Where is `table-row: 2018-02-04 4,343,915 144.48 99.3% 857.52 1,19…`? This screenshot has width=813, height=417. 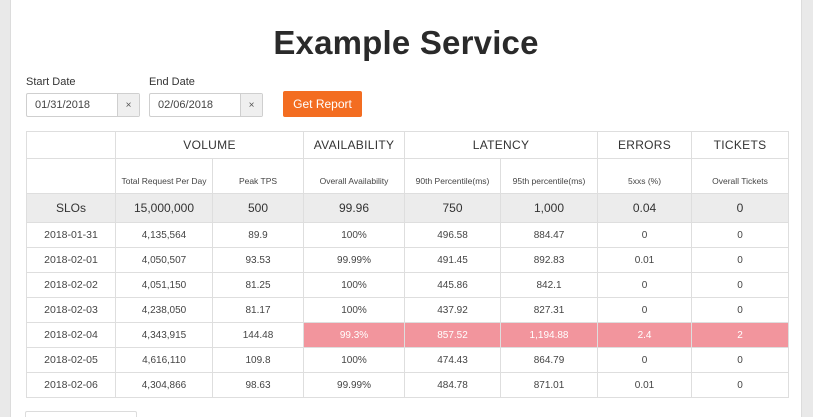 table-row: 2018-02-04 4,343,915 144.48 99.3% 857.52 1,19… is located at coordinates (408, 335).